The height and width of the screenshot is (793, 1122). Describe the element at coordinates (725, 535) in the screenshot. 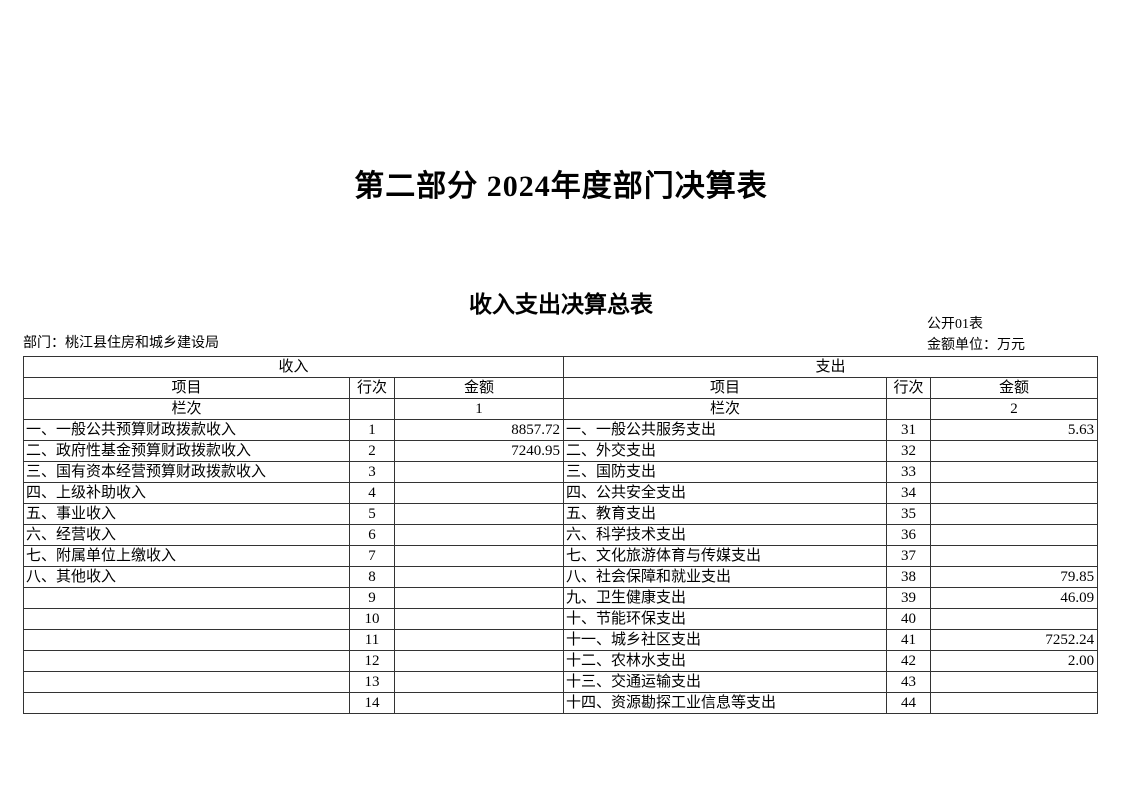

I see `expense-item: 六、科学技术支出` at that location.